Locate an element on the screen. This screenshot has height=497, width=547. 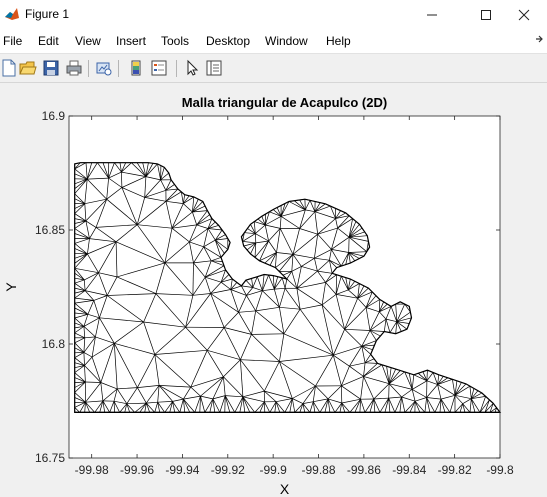
menu-tools: Tools is located at coordinates (175, 41).